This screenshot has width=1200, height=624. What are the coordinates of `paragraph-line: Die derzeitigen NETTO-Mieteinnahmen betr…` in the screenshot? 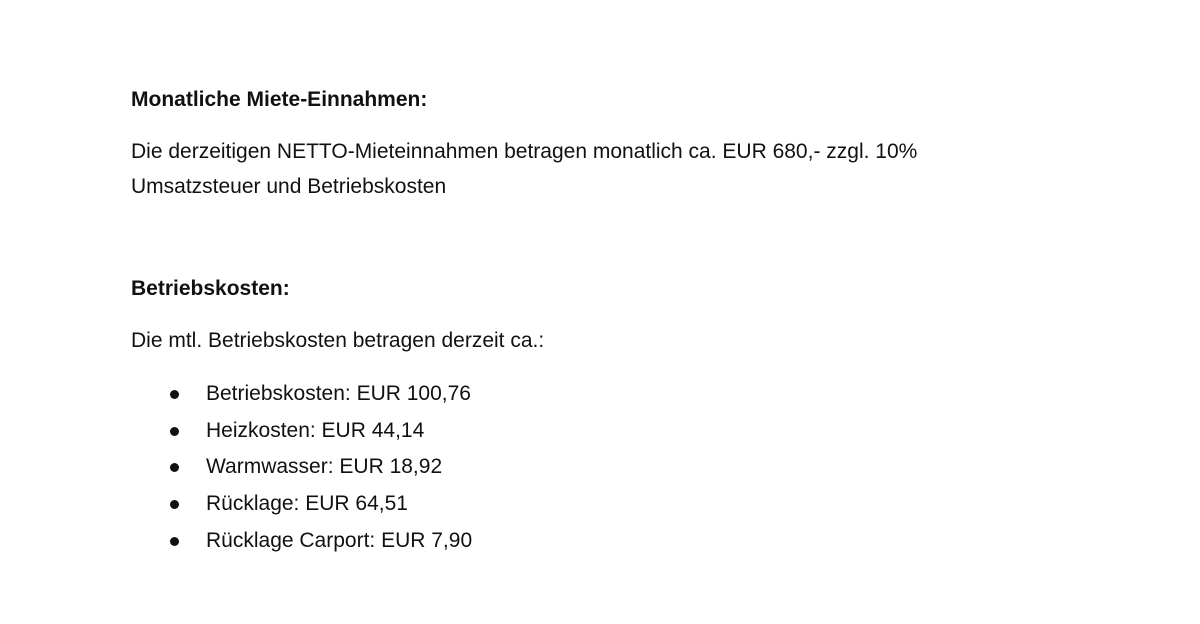 It's located at (524, 151).